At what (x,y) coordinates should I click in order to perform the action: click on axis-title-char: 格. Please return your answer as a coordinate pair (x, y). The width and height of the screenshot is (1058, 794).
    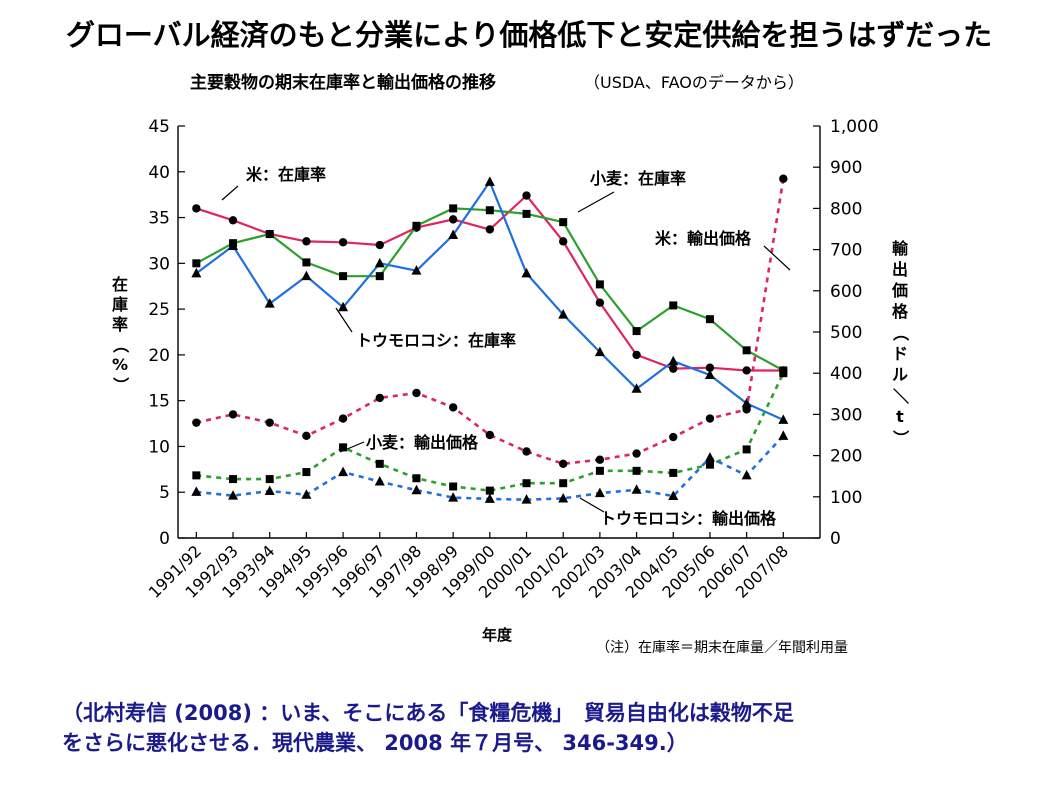
    Looking at the image, I should click on (900, 311).